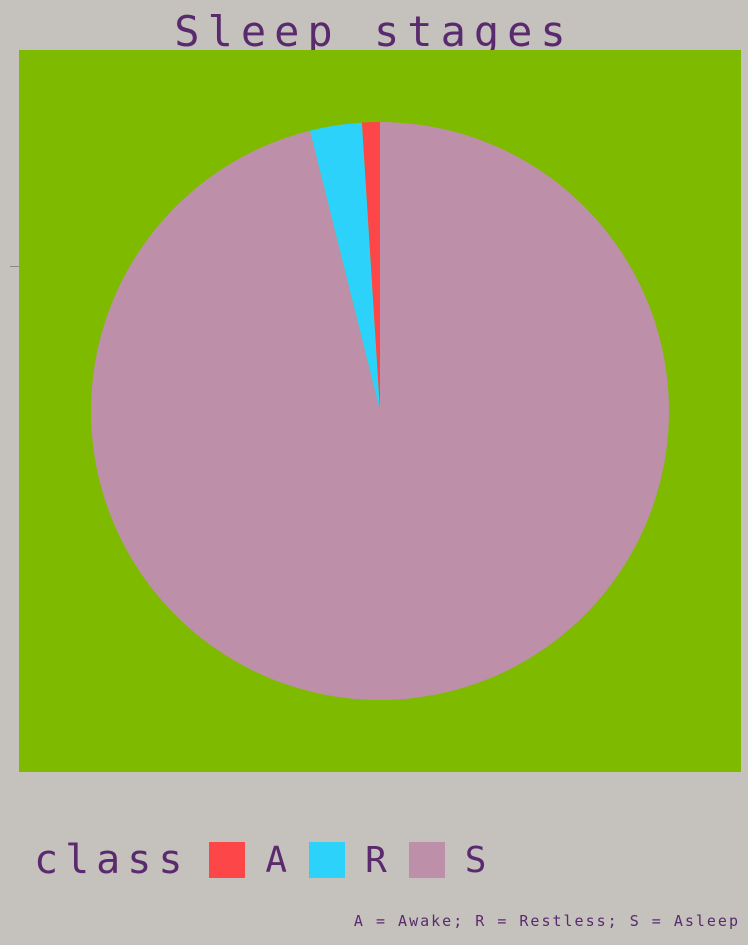 The image size is (748, 945). What do you see at coordinates (276, 860) in the screenshot?
I see `legend-label-a: A` at bounding box center [276, 860].